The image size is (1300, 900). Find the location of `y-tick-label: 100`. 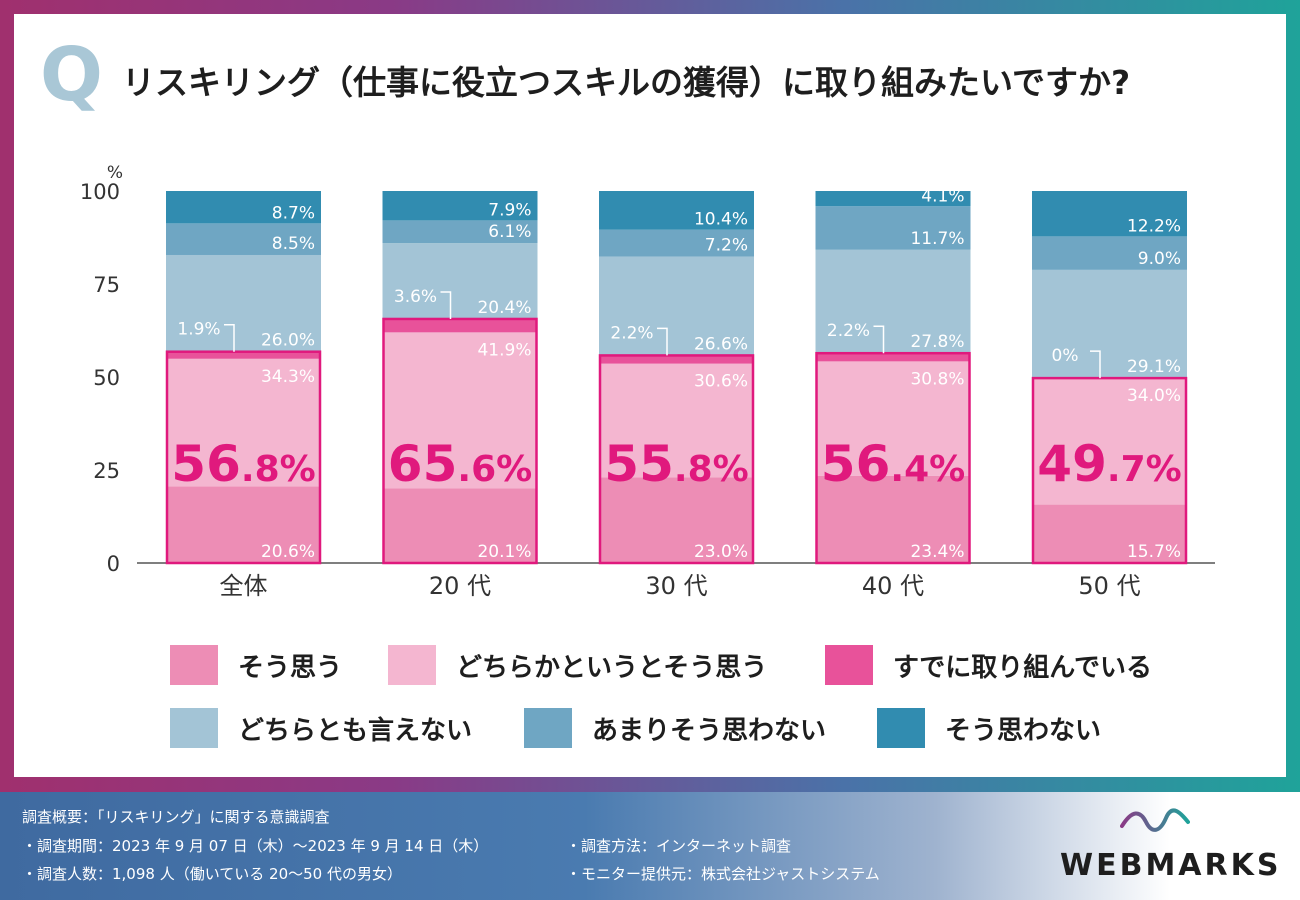

y-tick-label: 100 is located at coordinates (100, 192).